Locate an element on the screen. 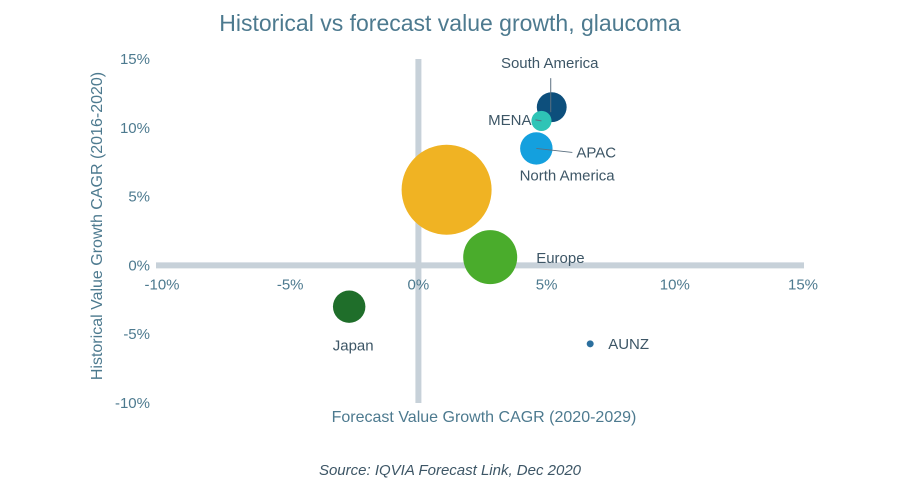  x-tick-label: 10% is located at coordinates (675, 284).